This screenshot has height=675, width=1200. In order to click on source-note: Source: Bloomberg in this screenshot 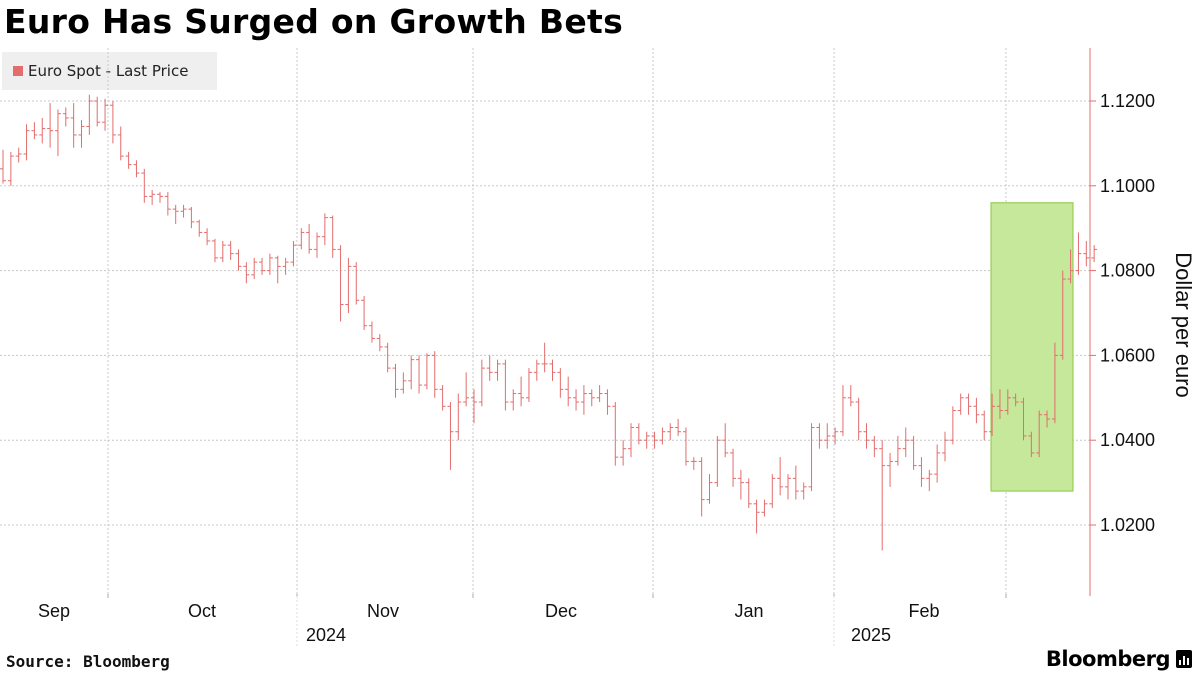, I will do `click(88, 661)`.